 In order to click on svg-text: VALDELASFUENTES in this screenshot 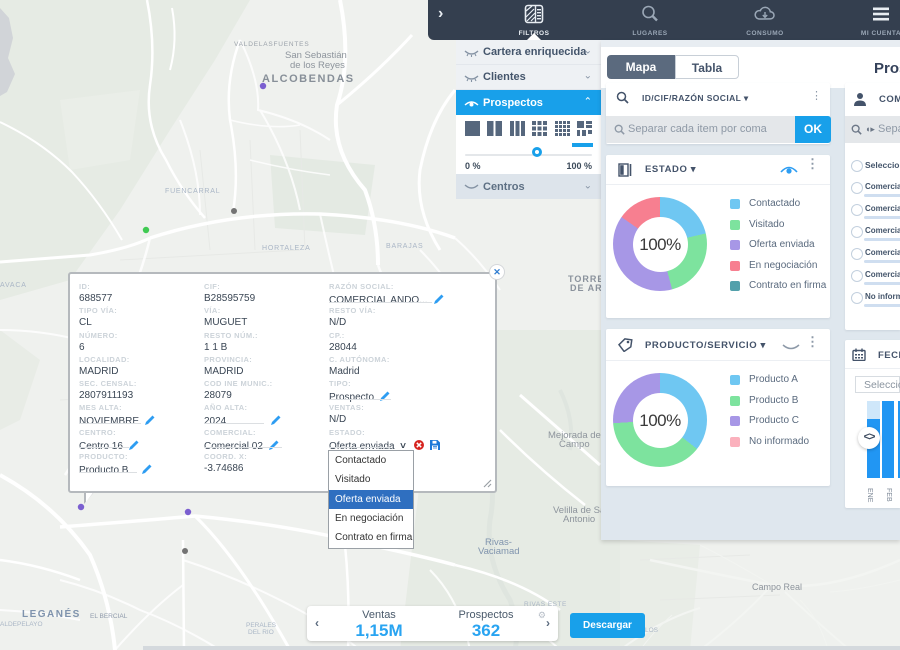, I will do `click(271, 44)`.